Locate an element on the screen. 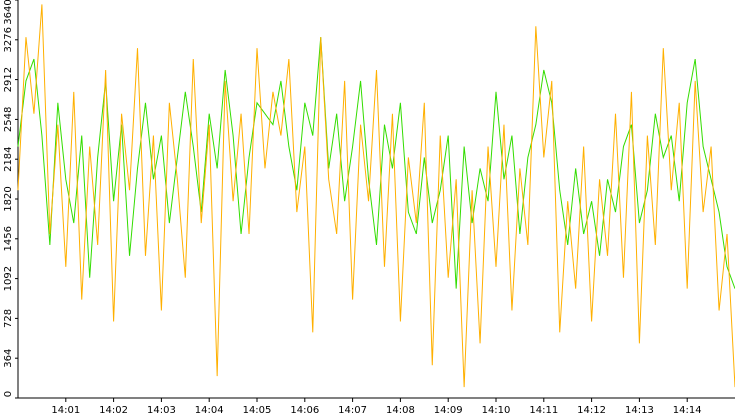  x-tick-label: 14:13 is located at coordinates (639, 410).